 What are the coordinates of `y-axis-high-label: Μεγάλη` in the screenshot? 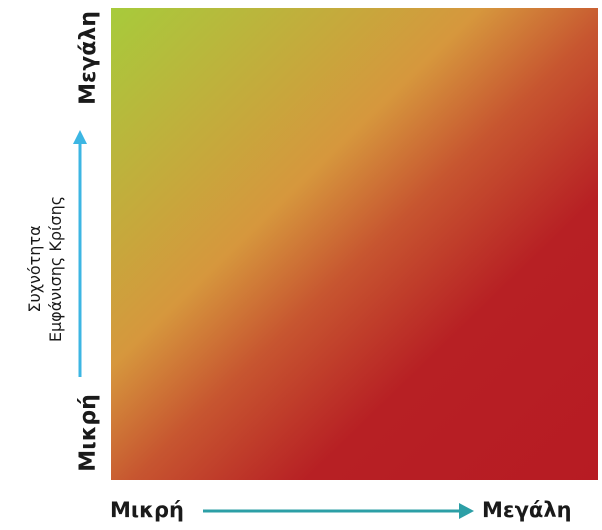 It's located at (88, 58).